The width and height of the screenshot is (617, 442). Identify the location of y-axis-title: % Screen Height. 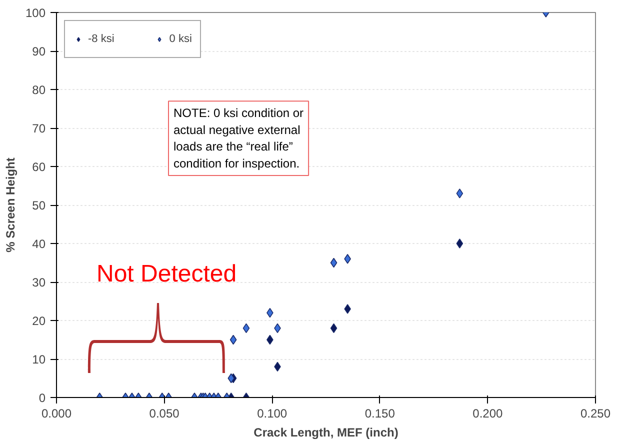
(10, 205).